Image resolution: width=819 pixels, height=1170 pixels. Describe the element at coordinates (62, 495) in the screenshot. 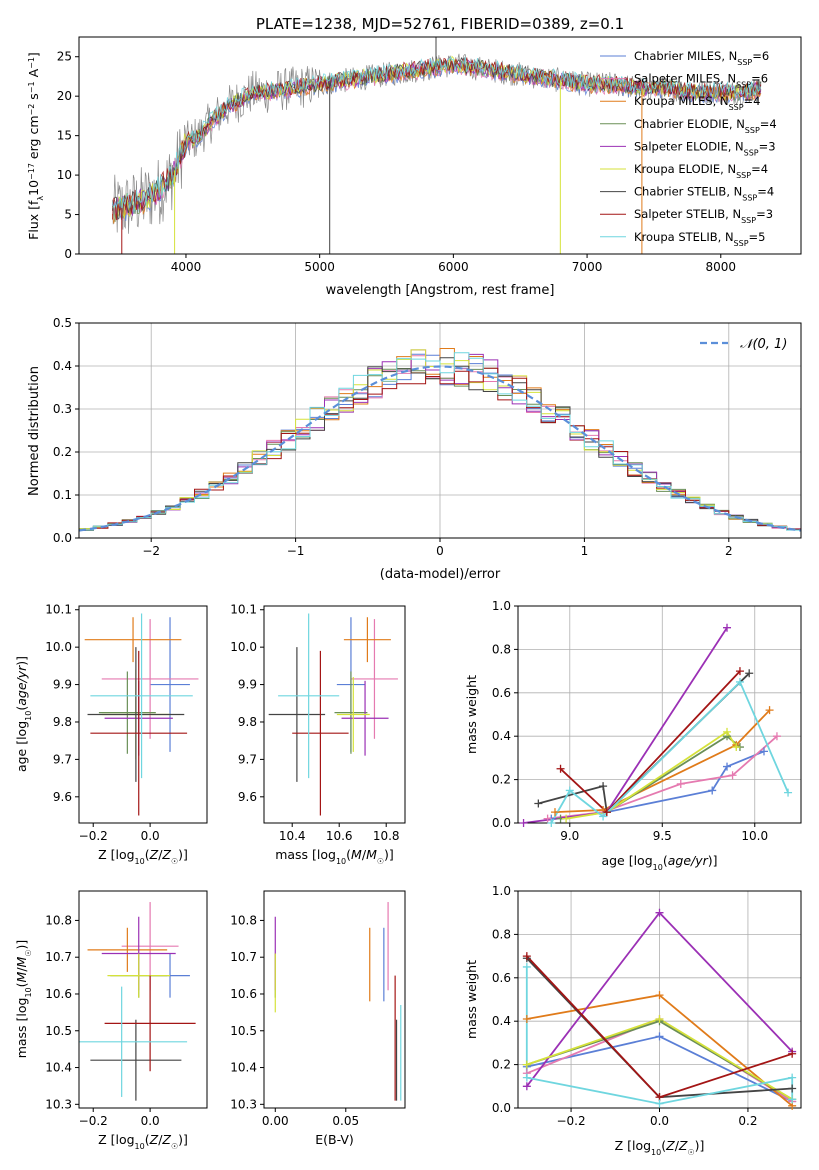

I see `y-tick-label: 0.1` at that location.